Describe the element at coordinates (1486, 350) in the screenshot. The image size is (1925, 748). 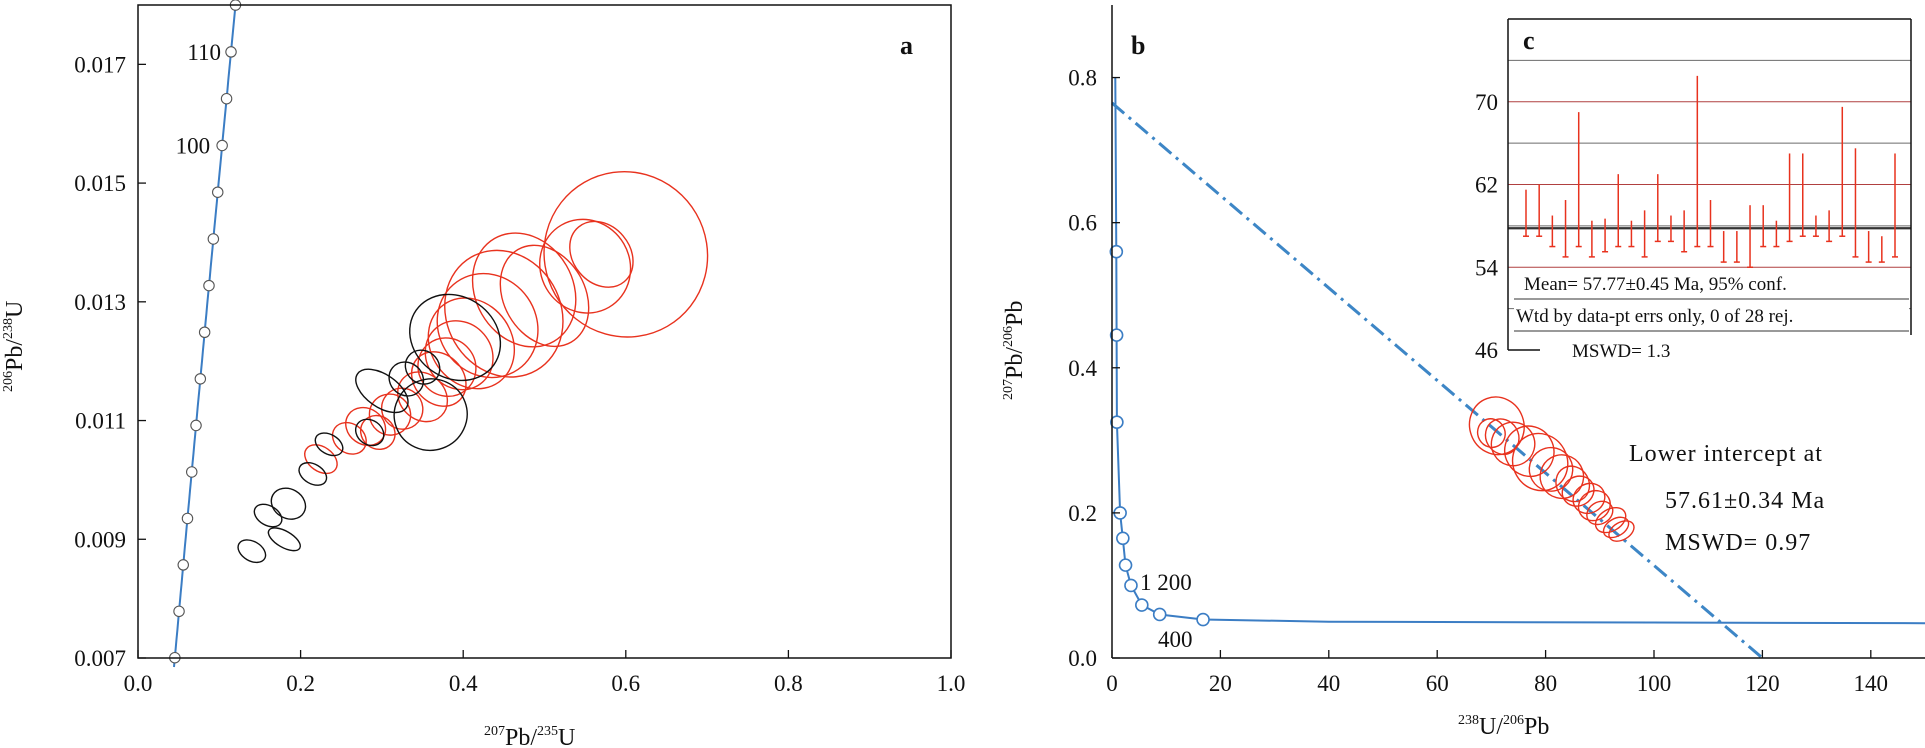
I see `panel-c-y-tick-label: 46` at that location.